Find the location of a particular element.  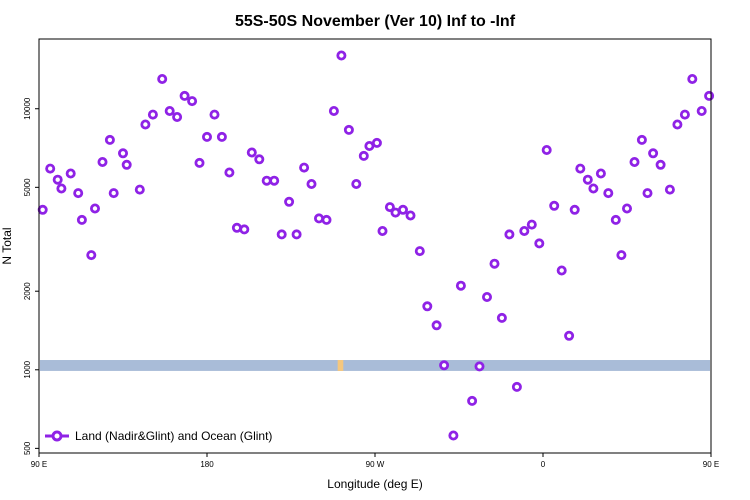

x-tick-label: 0 is located at coordinates (543, 464).